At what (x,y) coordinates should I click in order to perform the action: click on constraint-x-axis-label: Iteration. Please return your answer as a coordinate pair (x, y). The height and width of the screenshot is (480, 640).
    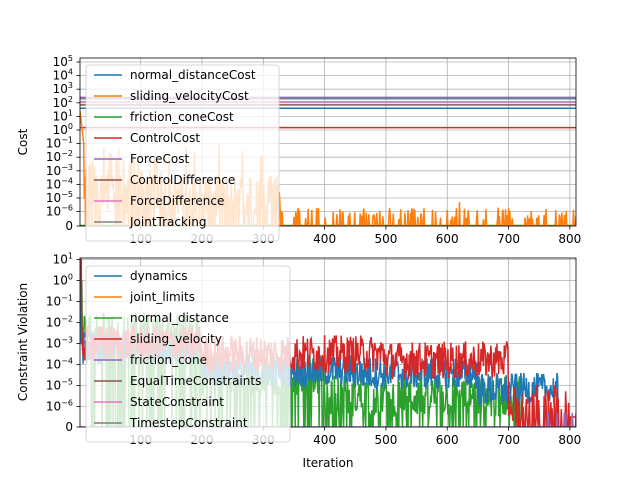
    Looking at the image, I should click on (328, 463).